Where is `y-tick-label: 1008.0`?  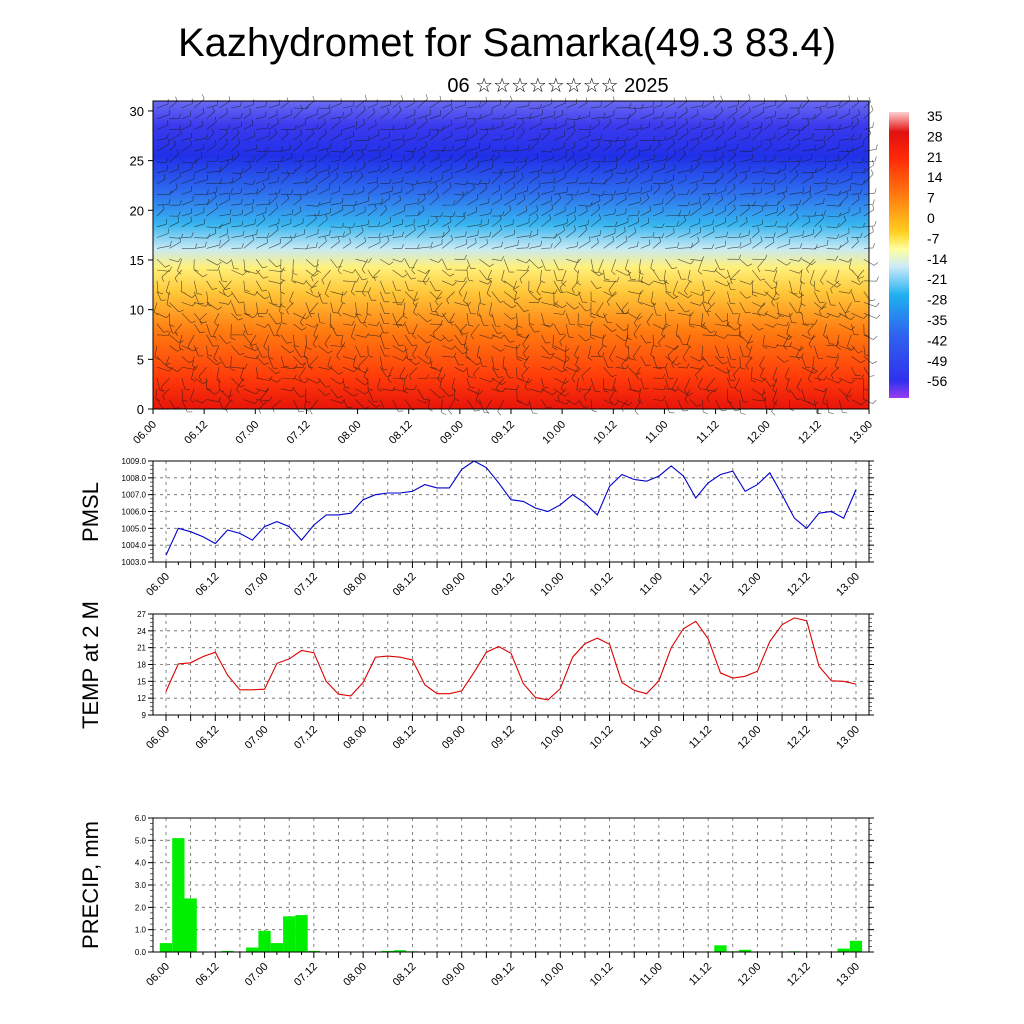 y-tick-label: 1008.0 is located at coordinates (134, 478).